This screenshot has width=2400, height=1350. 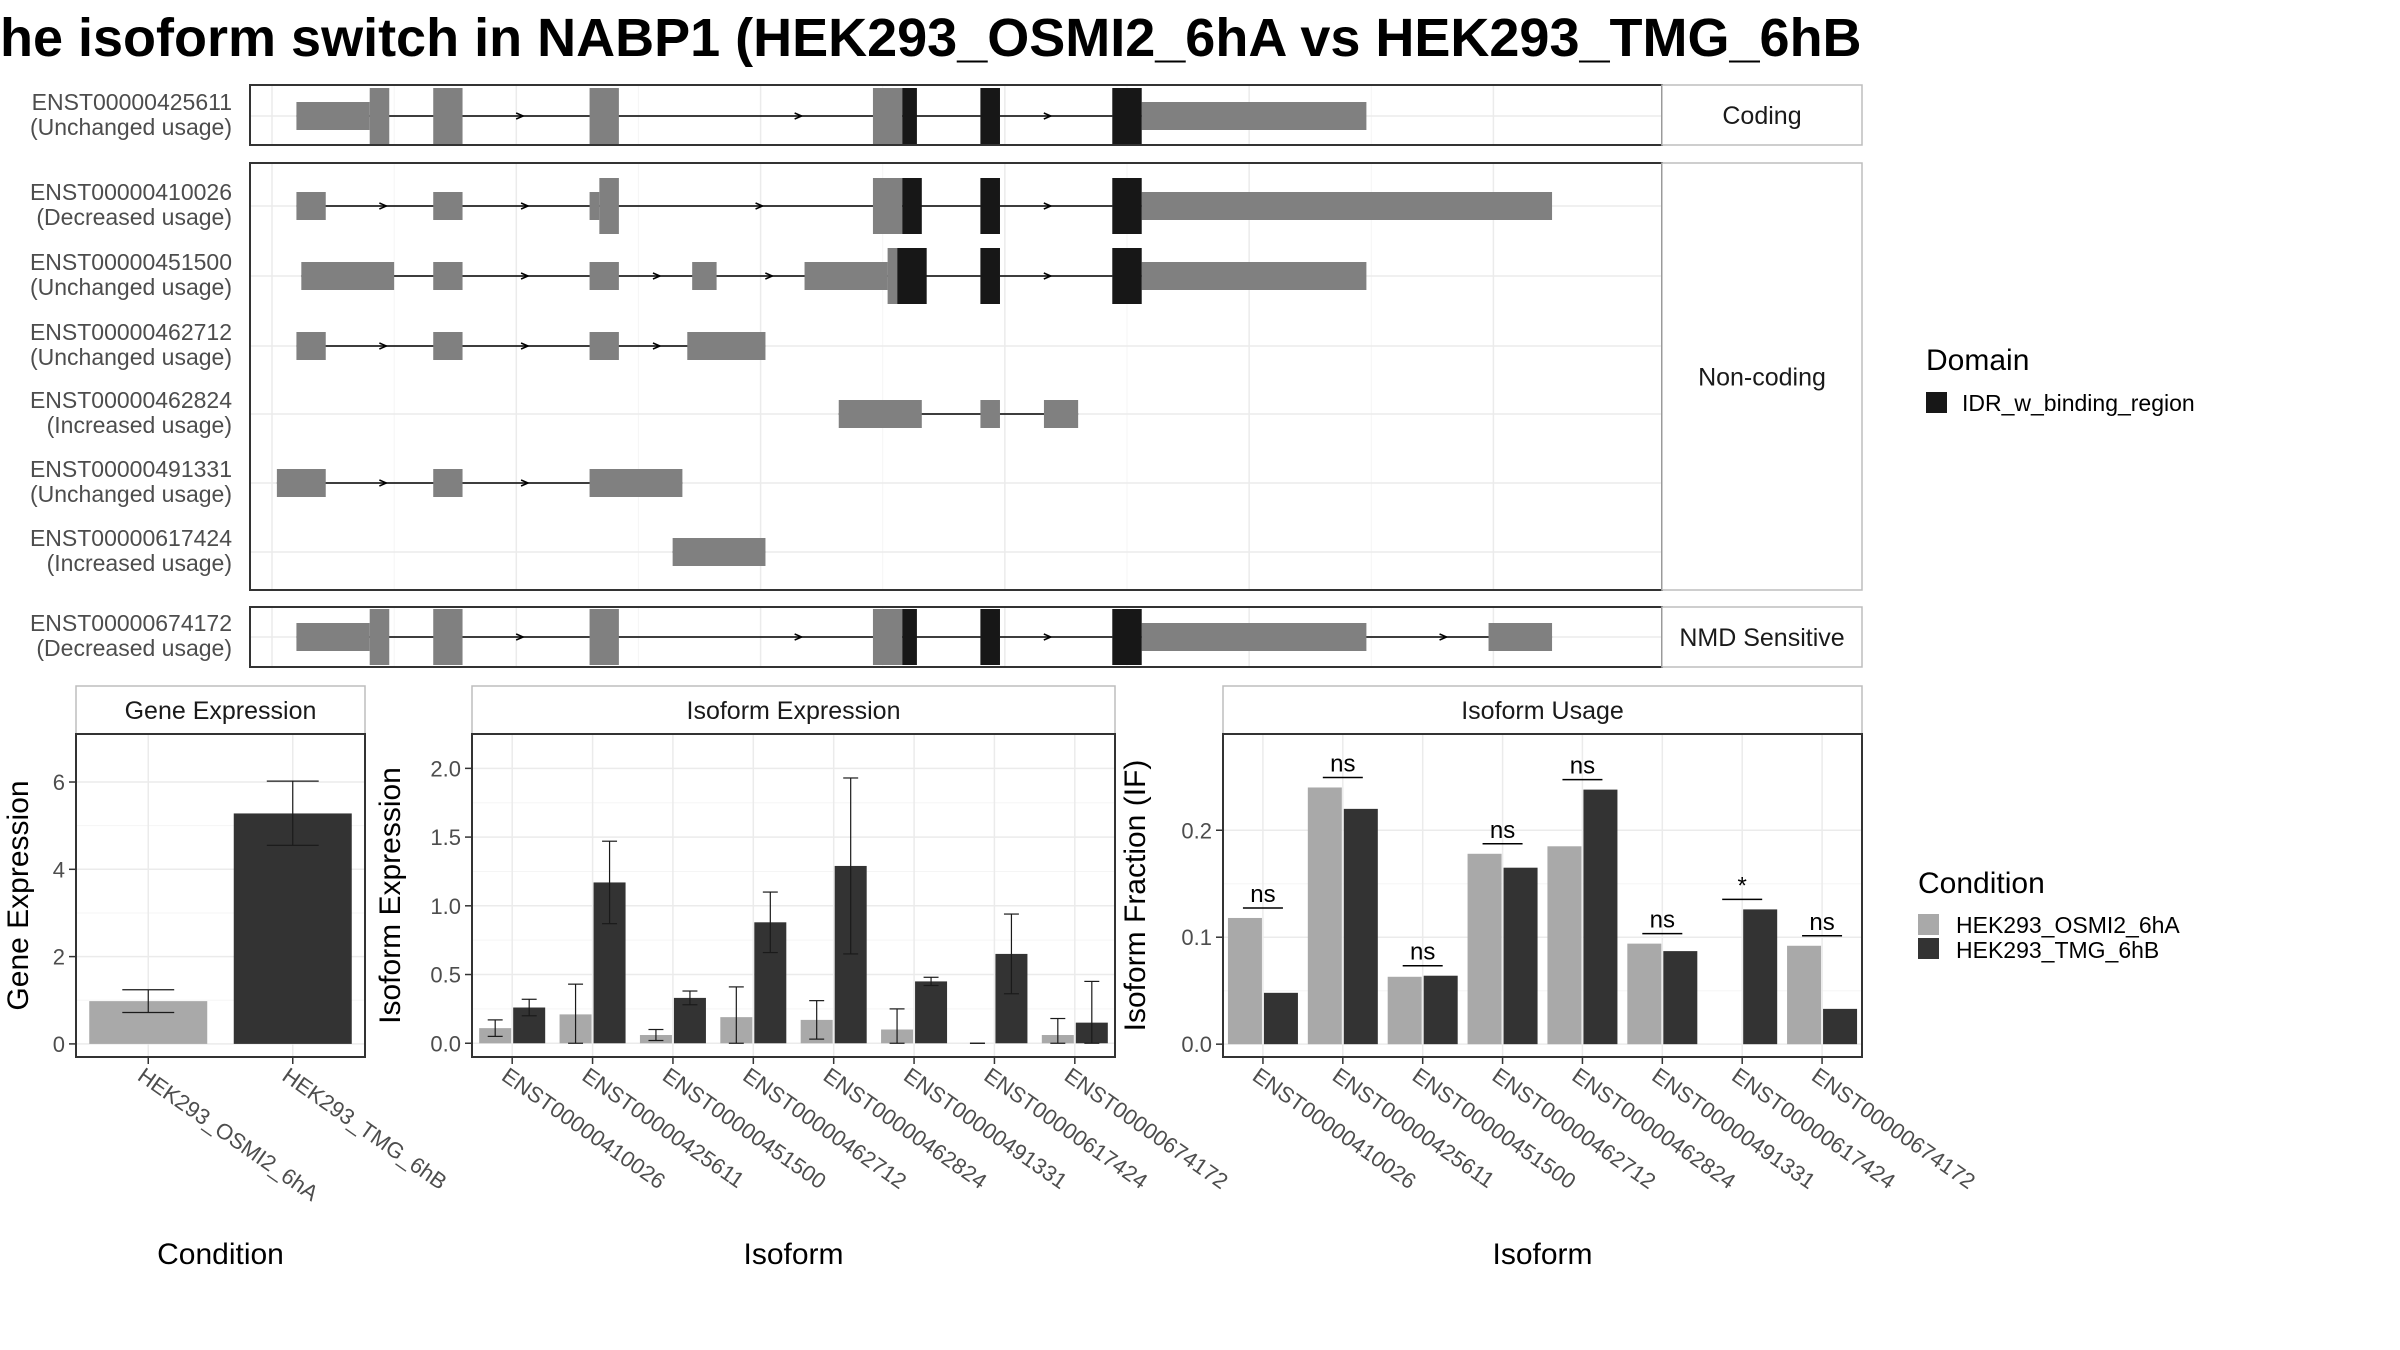 What do you see at coordinates (1981, 883) in the screenshot?
I see `condition-legend-title: Condition` at bounding box center [1981, 883].